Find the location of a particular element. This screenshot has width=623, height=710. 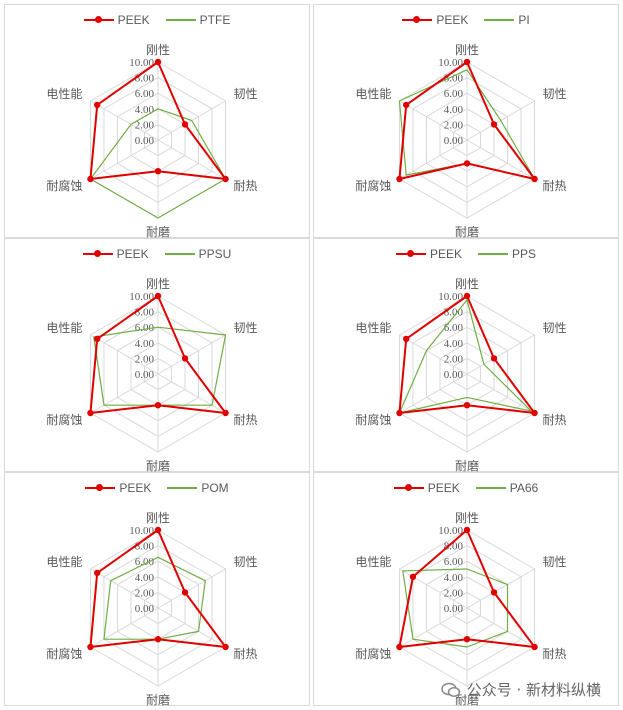

series-line-ptfe is located at coordinates (158, 163).